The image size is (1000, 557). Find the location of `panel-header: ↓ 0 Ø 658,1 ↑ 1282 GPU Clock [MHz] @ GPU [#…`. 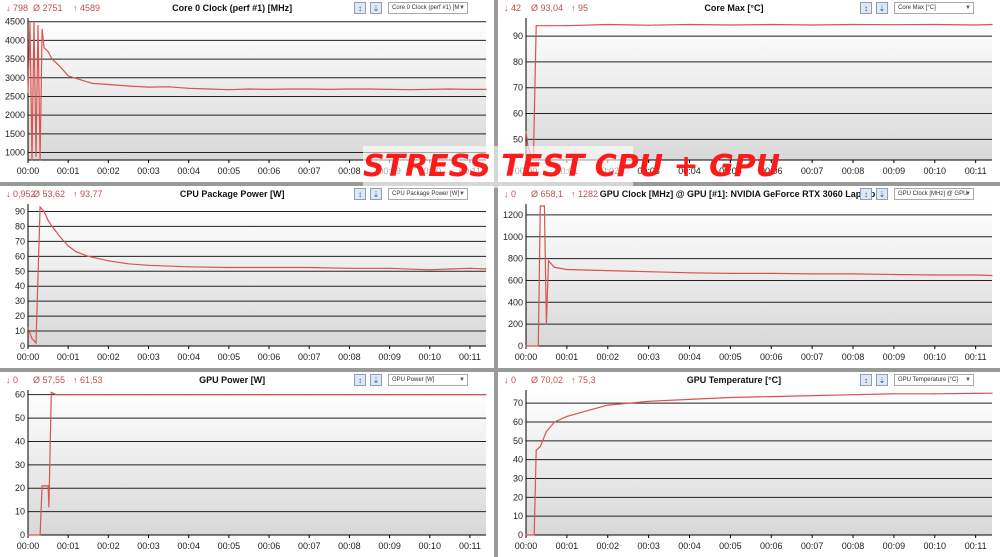

panel-header: ↓ 0 Ø 658,1 ↑ 1282 GPU Clock [MHz] @ GPU [#… is located at coordinates (749, 194).